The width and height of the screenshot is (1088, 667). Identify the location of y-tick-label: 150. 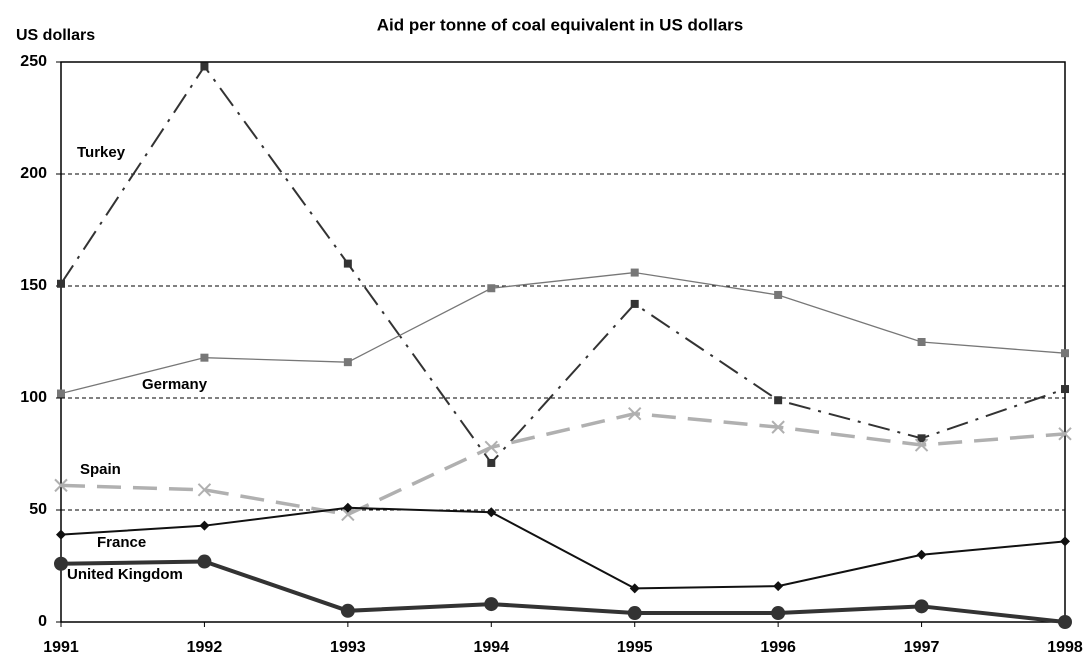
(33, 285).